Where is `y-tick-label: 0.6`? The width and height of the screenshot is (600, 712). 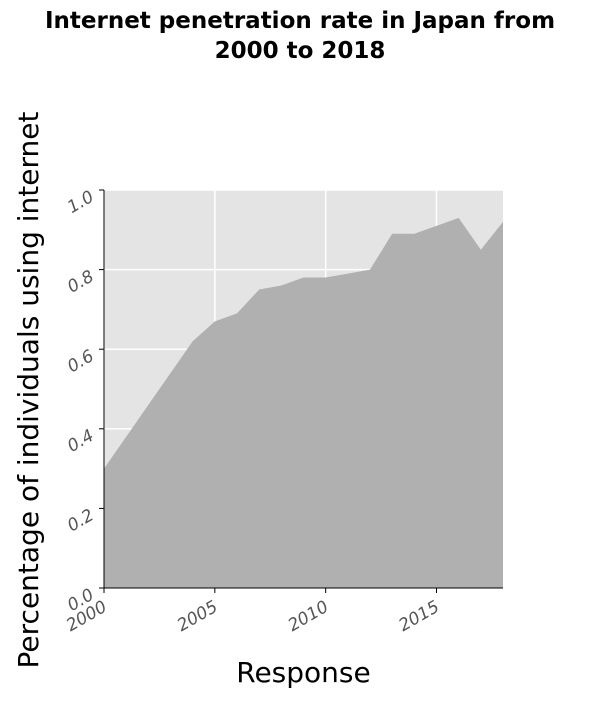 y-tick-label: 0.6 is located at coordinates (81, 361).